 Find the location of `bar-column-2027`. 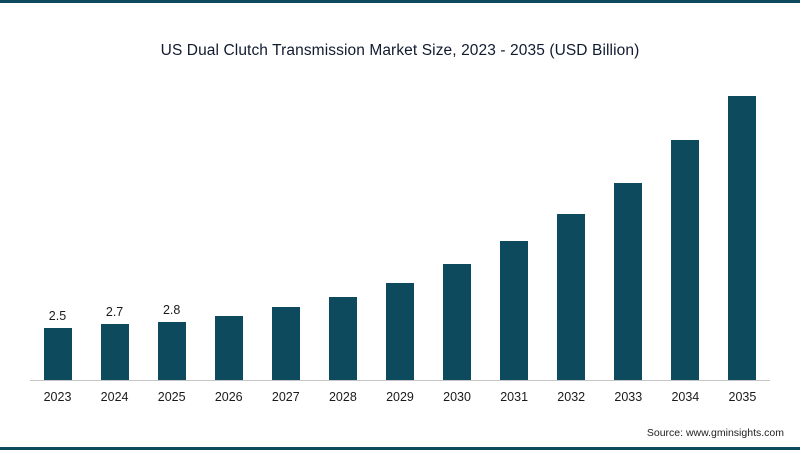

bar-column-2027 is located at coordinates (285, 334).